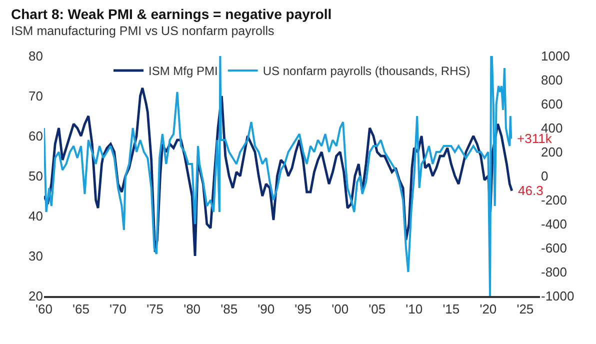 The image size is (596, 344). I want to click on y-tick-label: 70, so click(35, 96).